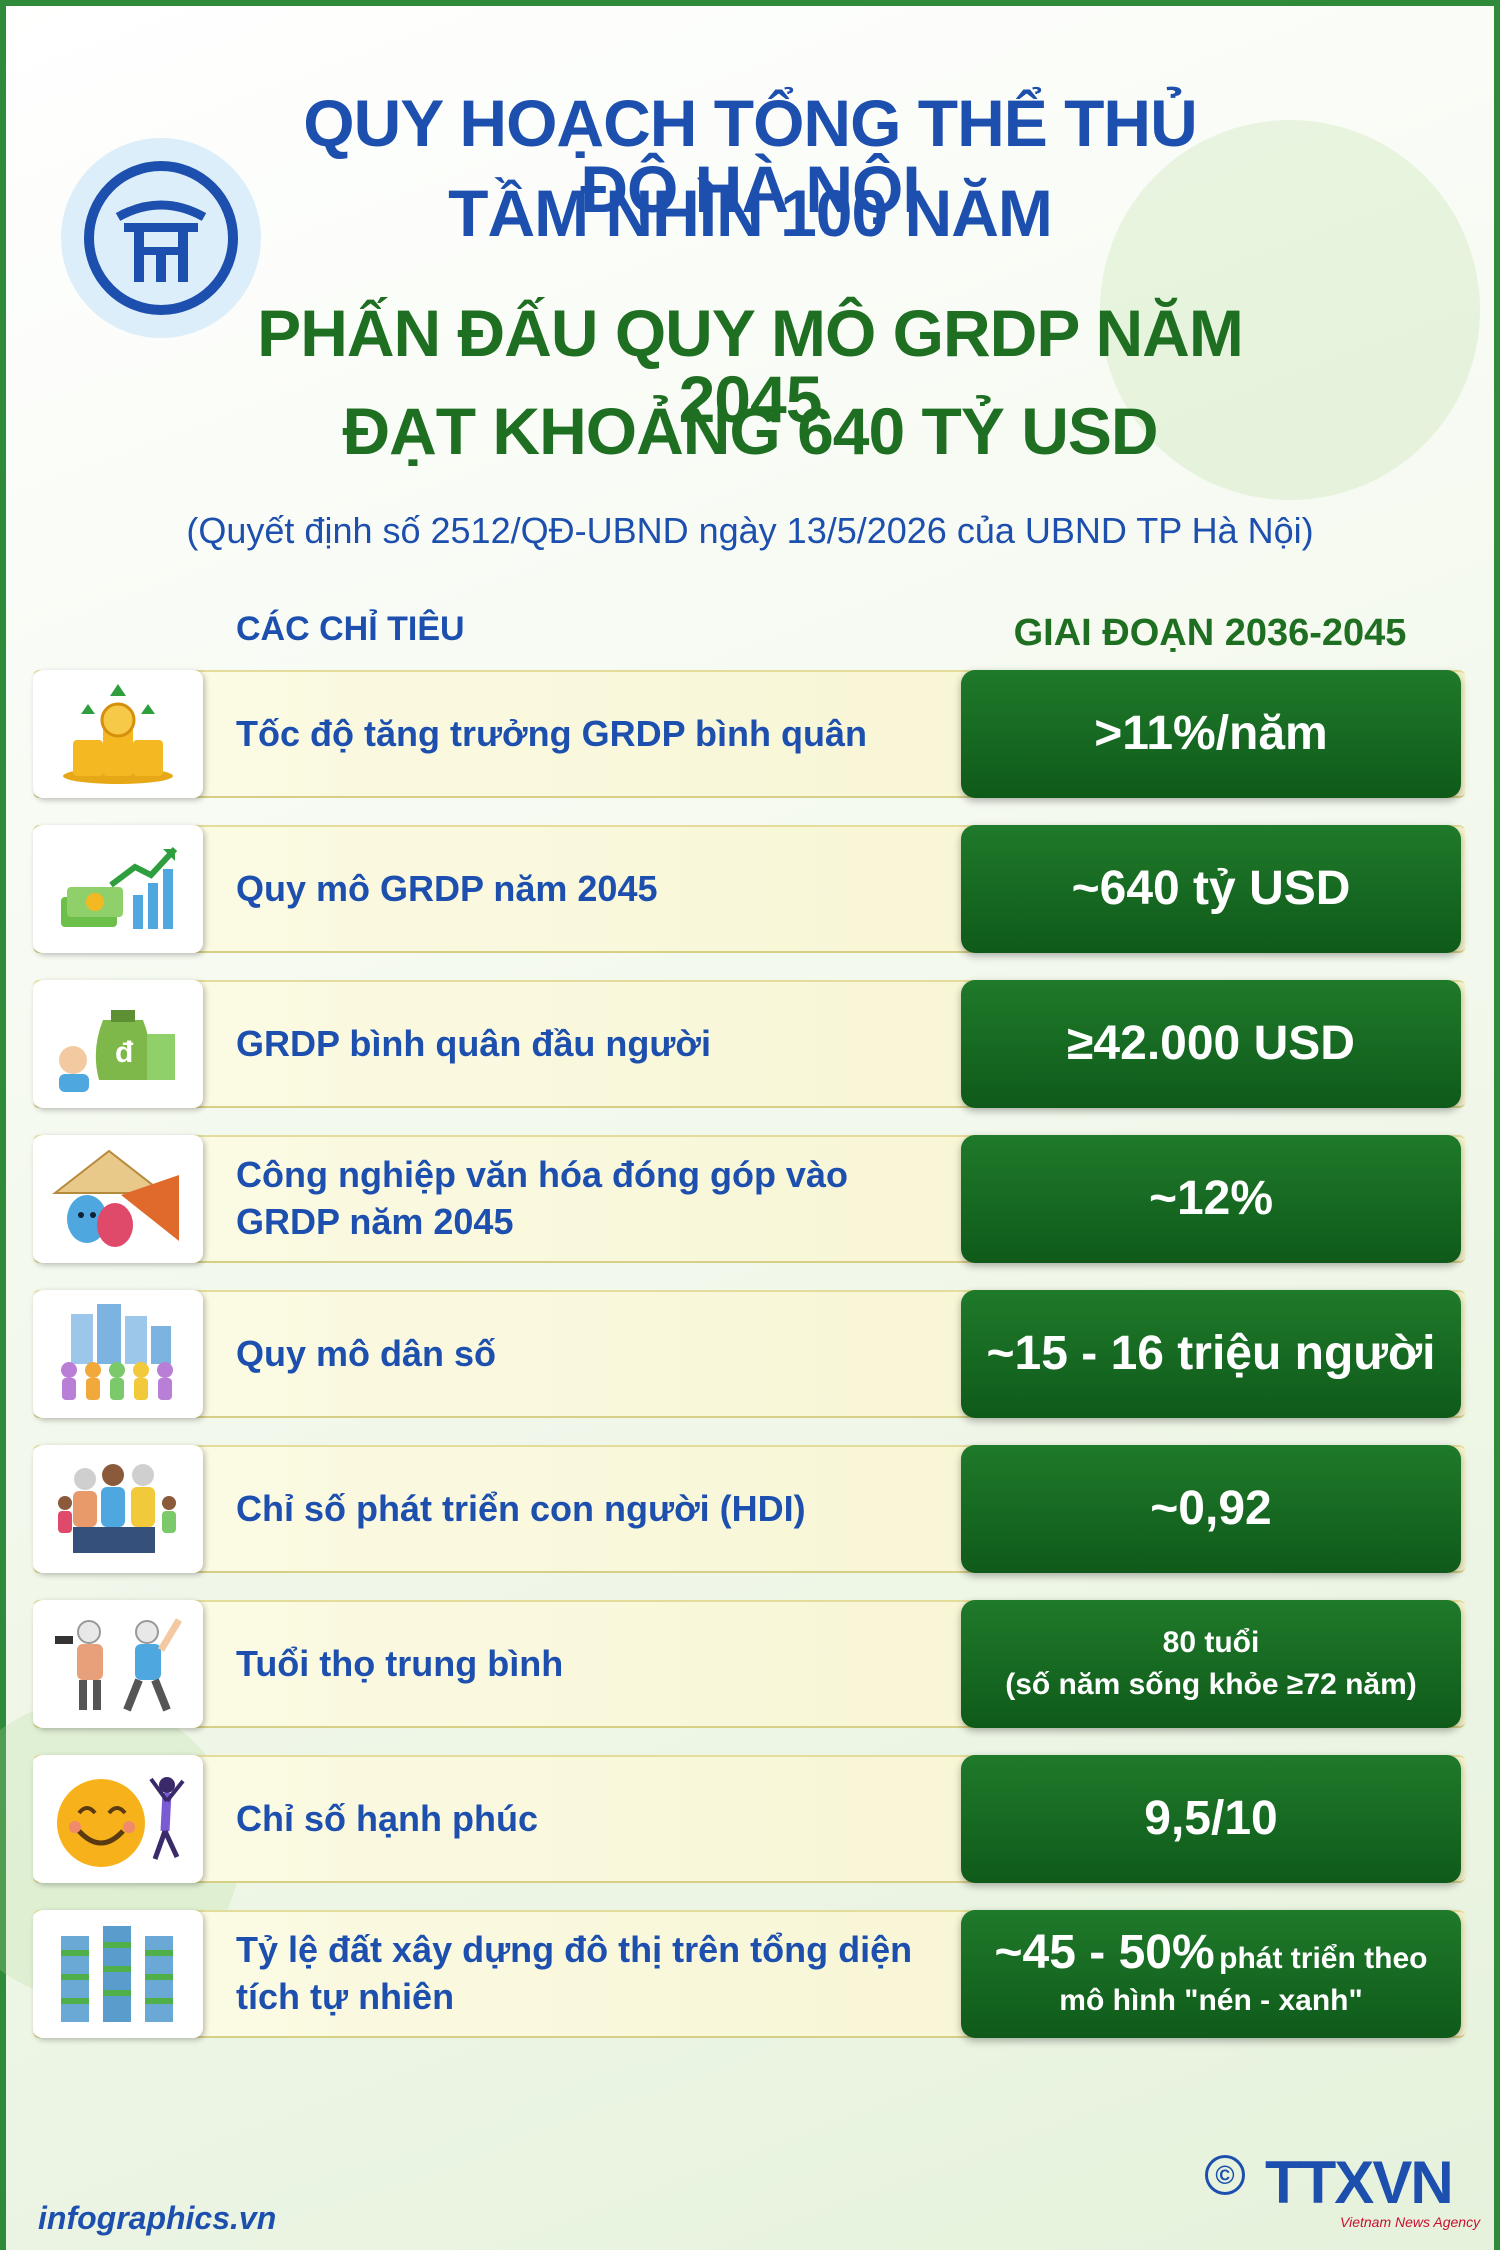 The height and width of the screenshot is (2250, 1500). What do you see at coordinates (118, 1199) in the screenshot?
I see `culture-masks-icon` at bounding box center [118, 1199].